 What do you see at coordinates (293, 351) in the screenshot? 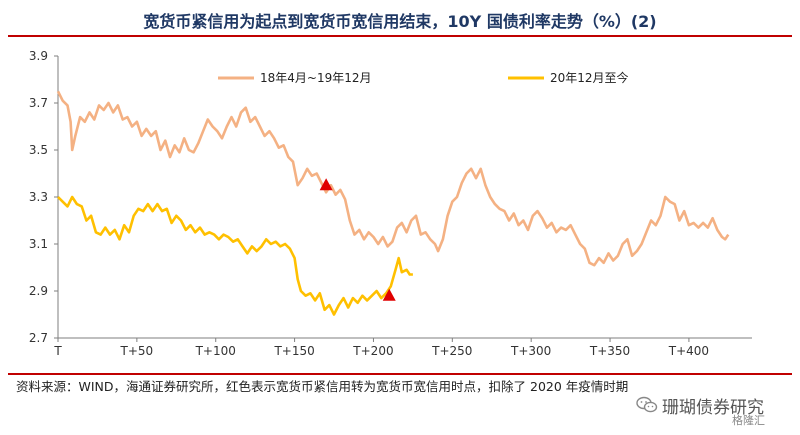
I see `x-tick-label: T+150` at bounding box center [293, 351].